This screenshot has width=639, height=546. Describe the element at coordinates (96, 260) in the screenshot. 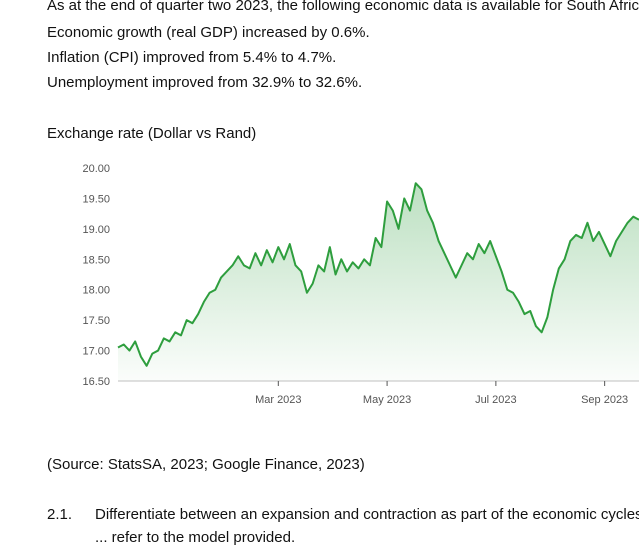

I see `y-tick-label: 18.50` at that location.